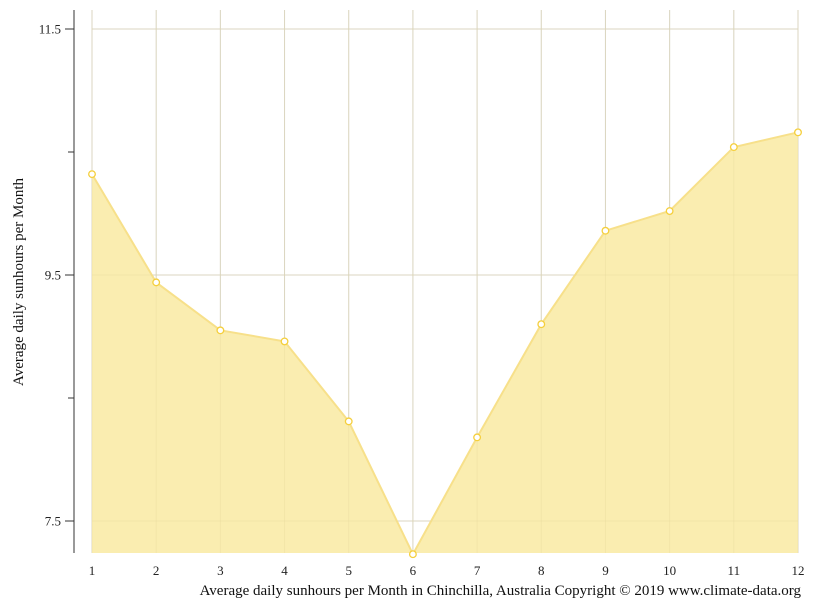 Image resolution: width=815 pixels, height=611 pixels. What do you see at coordinates (92, 570) in the screenshot?
I see `x-tick-label: 1` at bounding box center [92, 570].